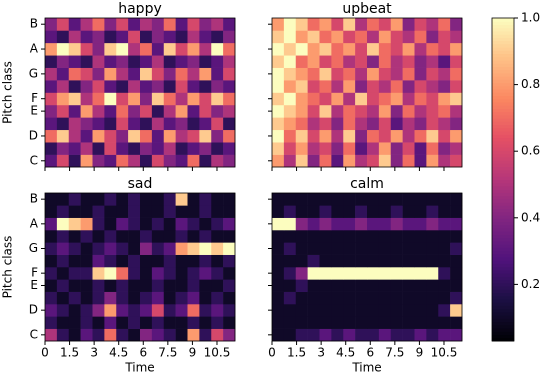 This screenshot has height=378, width=542. I want to click on y-tick-label: A, so click(34, 223).